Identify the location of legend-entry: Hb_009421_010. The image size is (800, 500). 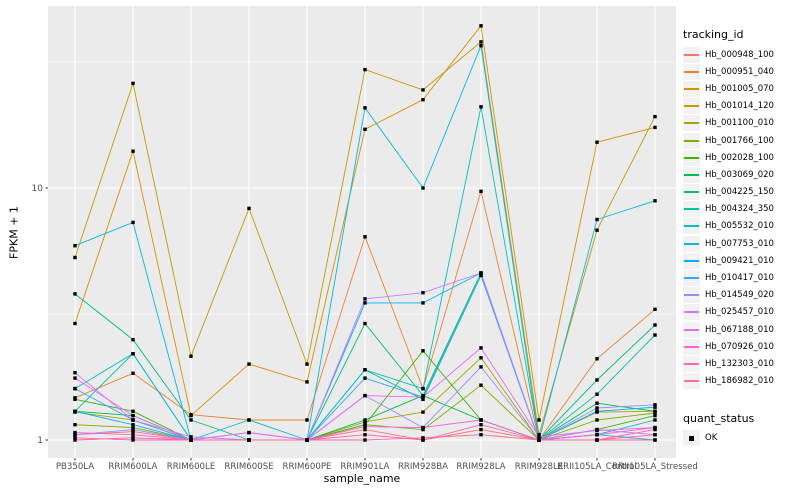
(741, 260).